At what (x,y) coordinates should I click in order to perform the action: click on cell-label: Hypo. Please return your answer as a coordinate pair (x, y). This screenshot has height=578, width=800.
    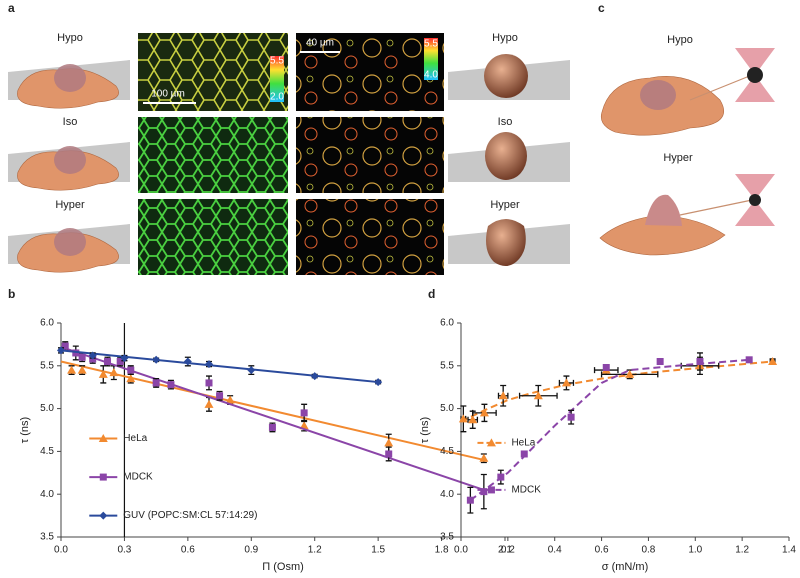
    Looking at the image, I should click on (70, 38).